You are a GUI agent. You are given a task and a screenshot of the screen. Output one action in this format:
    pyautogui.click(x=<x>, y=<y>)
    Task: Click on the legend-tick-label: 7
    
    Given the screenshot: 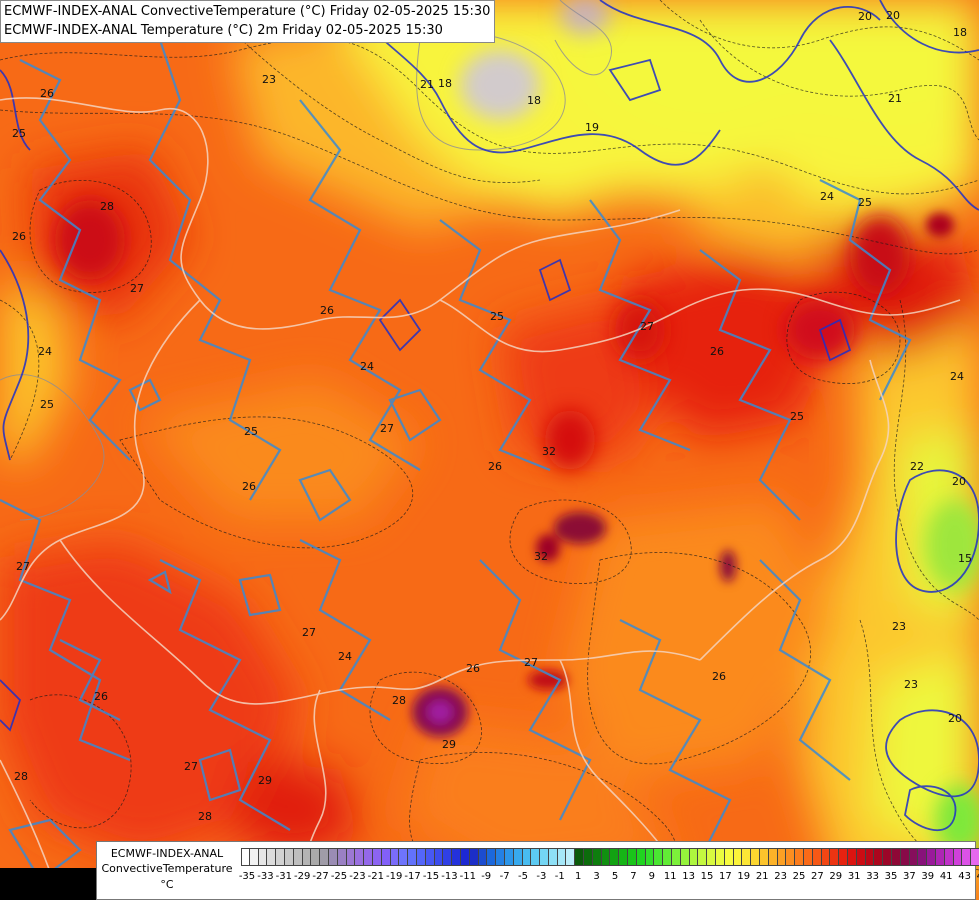 What is the action you would take?
    pyautogui.click(x=633, y=876)
    